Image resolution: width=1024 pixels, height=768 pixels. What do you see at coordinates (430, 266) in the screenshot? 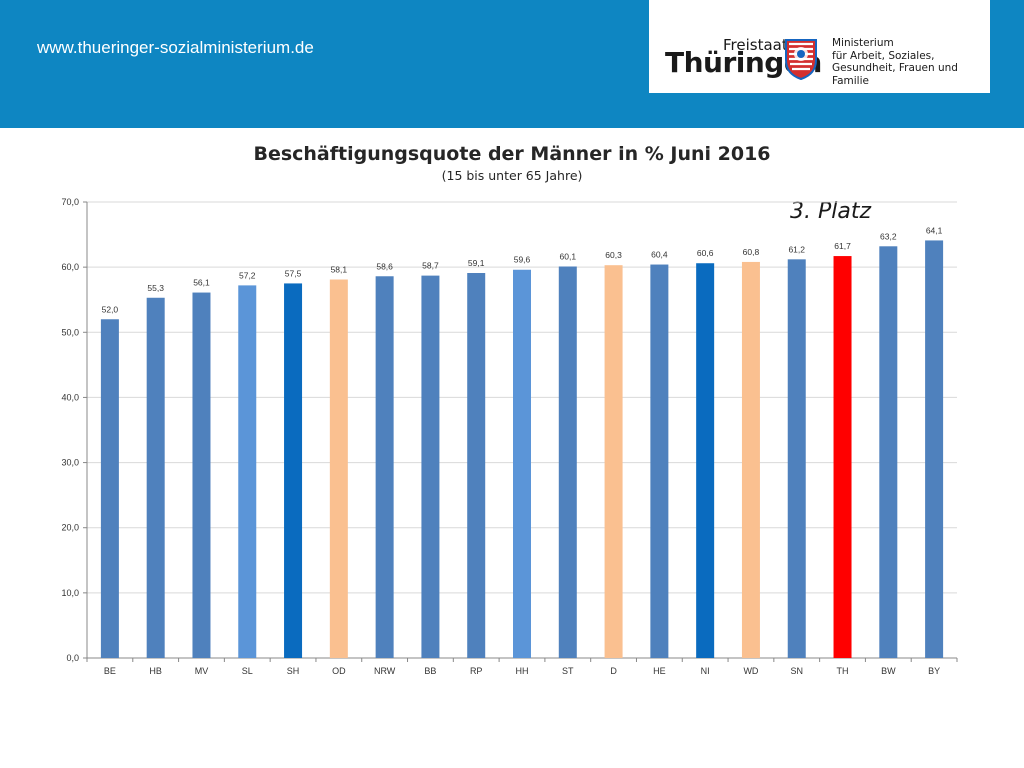
I see `data-label: 58,7` at bounding box center [430, 266].